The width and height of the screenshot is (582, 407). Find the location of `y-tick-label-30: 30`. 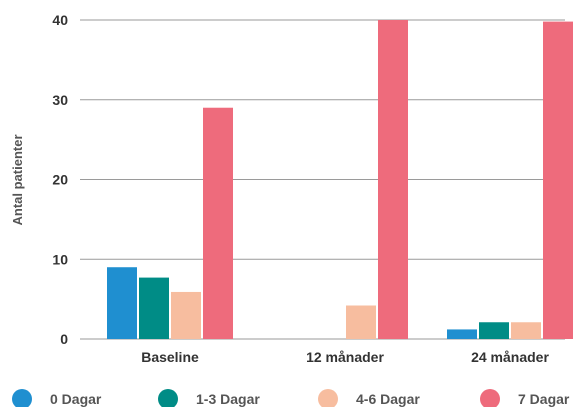

y-tick-label-30: 30 is located at coordinates (60, 100).